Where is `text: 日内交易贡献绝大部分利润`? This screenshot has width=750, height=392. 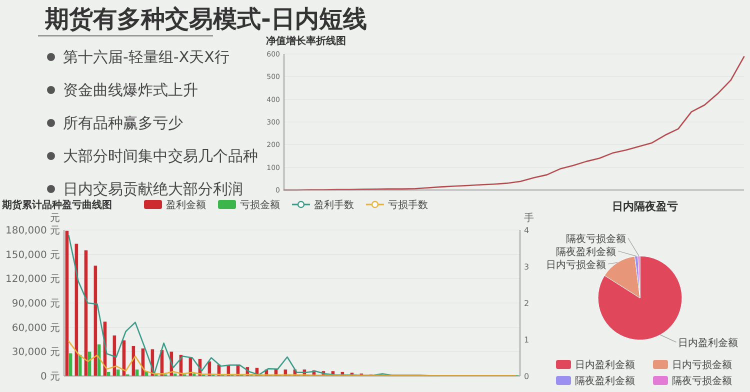 text: 日内交易贡献绝大部分利润 is located at coordinates (153, 189).